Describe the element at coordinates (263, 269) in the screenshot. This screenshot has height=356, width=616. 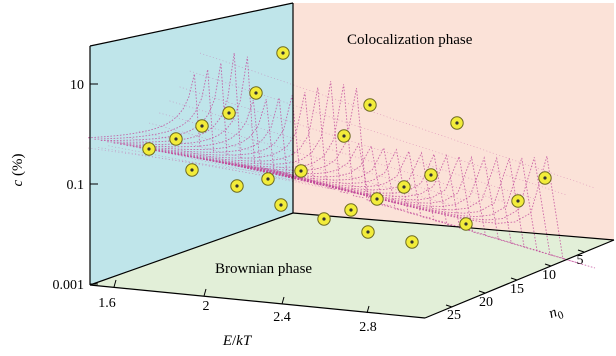
I see `brownian-phase-label: Brownian phase` at that location.